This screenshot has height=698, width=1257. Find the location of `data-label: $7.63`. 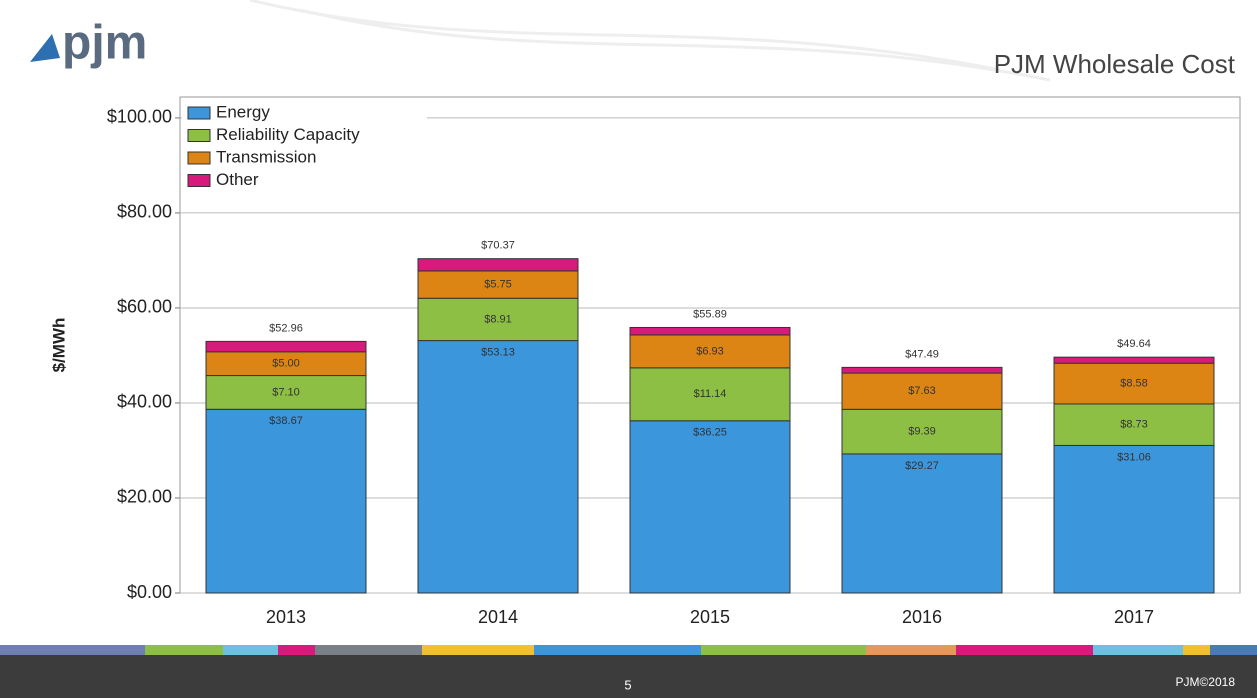

data-label: $7.63 is located at coordinates (922, 391).